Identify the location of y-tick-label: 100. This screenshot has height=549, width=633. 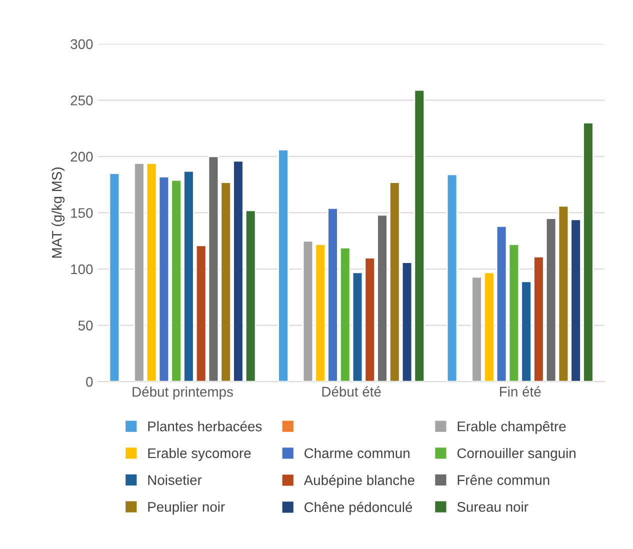
(82, 269).